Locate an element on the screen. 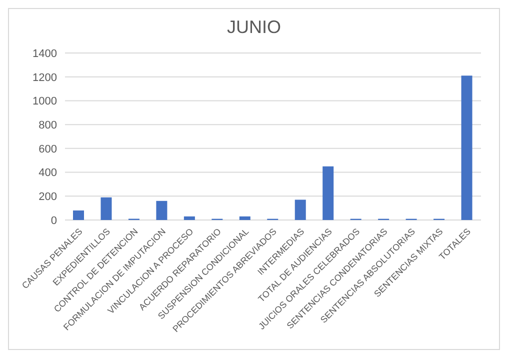  y-tick-label: 400 is located at coordinates (47, 173).